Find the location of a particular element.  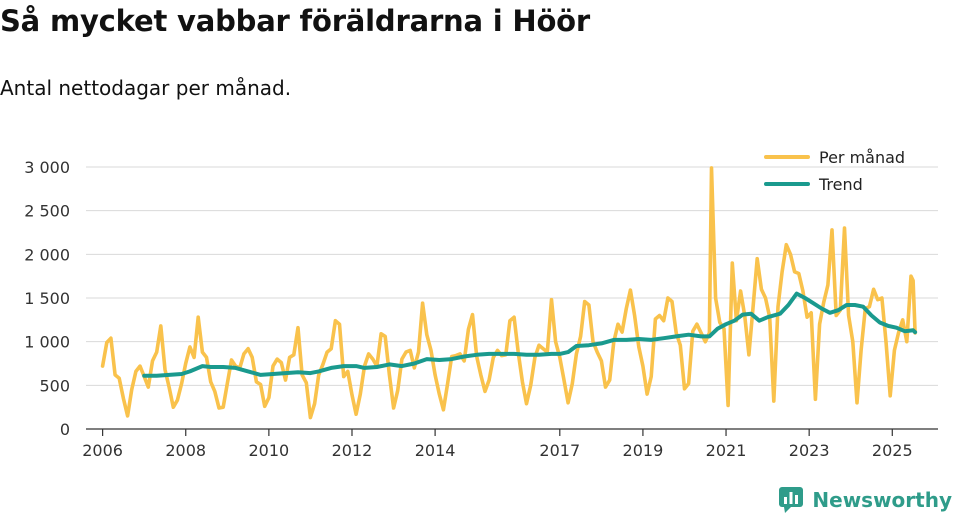

x-tick-label: 2012 is located at coordinates (352, 450).